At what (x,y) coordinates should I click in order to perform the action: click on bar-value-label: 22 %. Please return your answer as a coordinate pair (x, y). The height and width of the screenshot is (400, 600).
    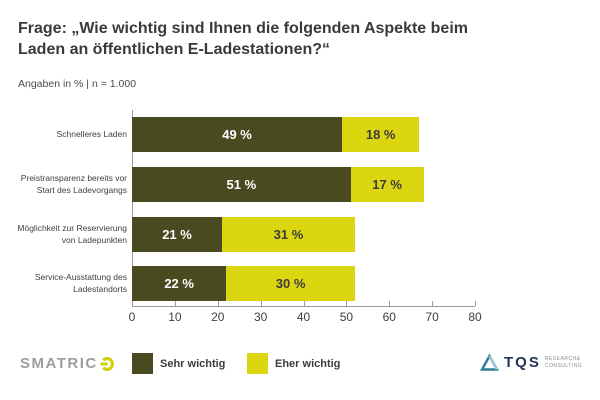
    Looking at the image, I should click on (179, 283).